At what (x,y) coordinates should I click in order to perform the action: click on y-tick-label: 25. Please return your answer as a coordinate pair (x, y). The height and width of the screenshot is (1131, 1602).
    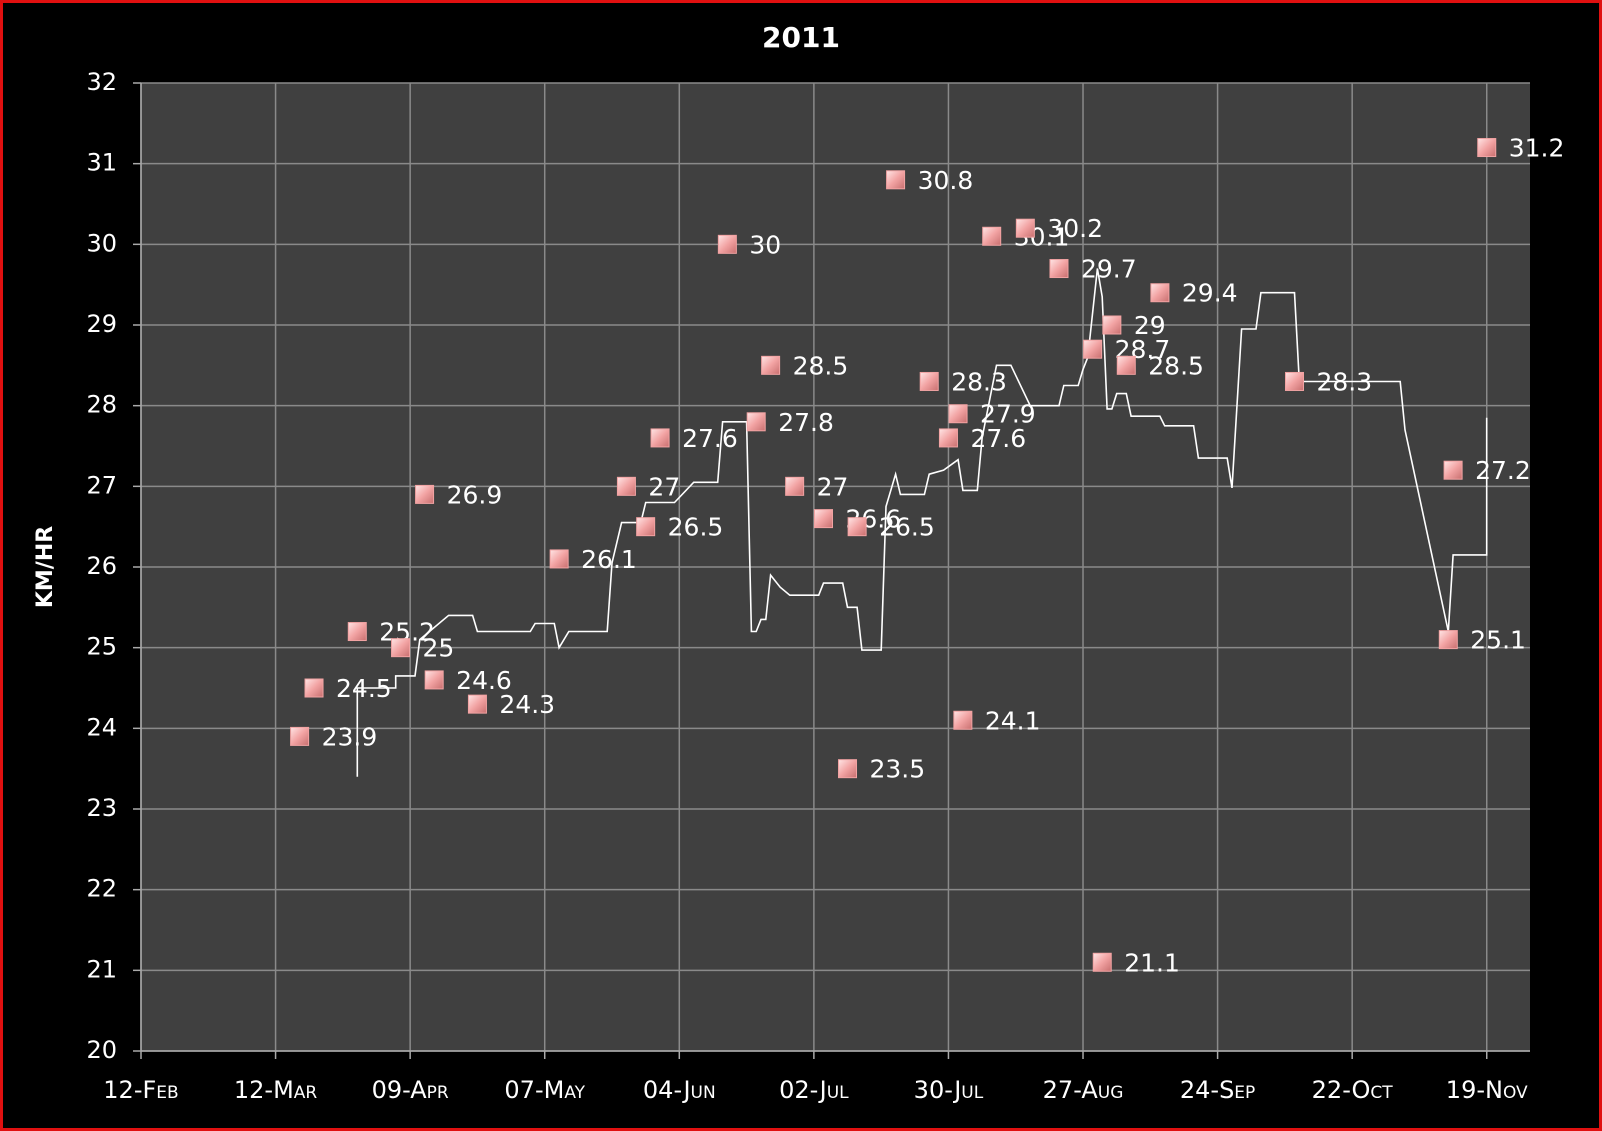
    Looking at the image, I should click on (101, 647).